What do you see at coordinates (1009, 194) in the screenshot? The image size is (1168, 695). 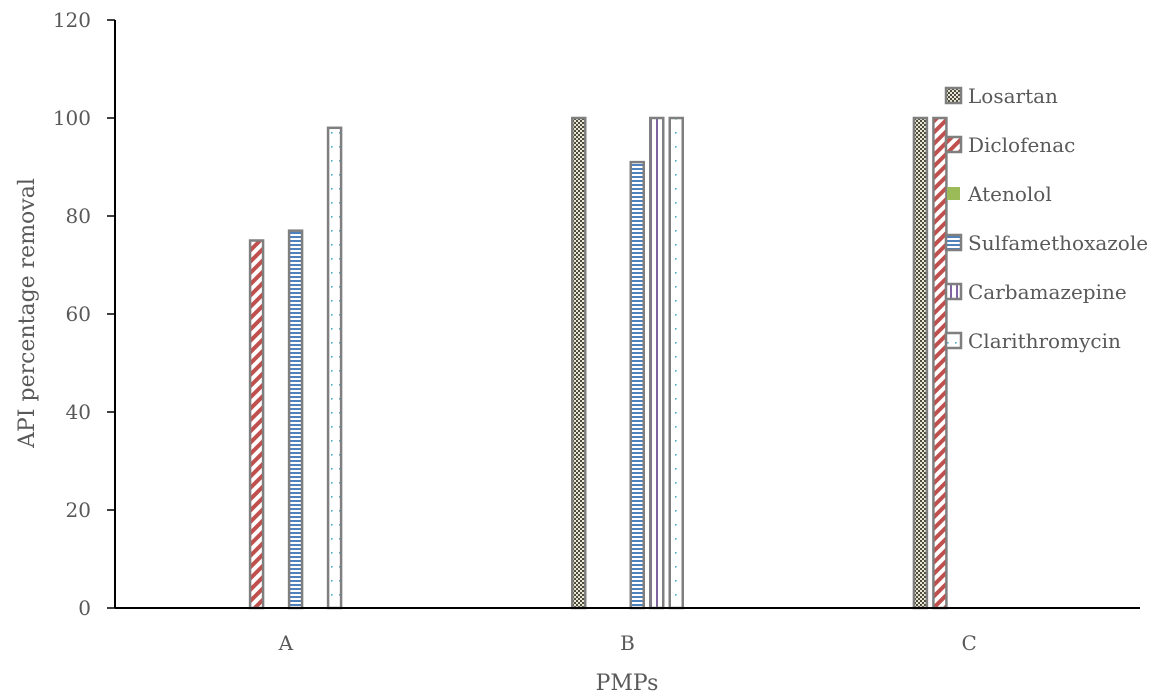 I see `legend-label: Atenolol` at bounding box center [1009, 194].